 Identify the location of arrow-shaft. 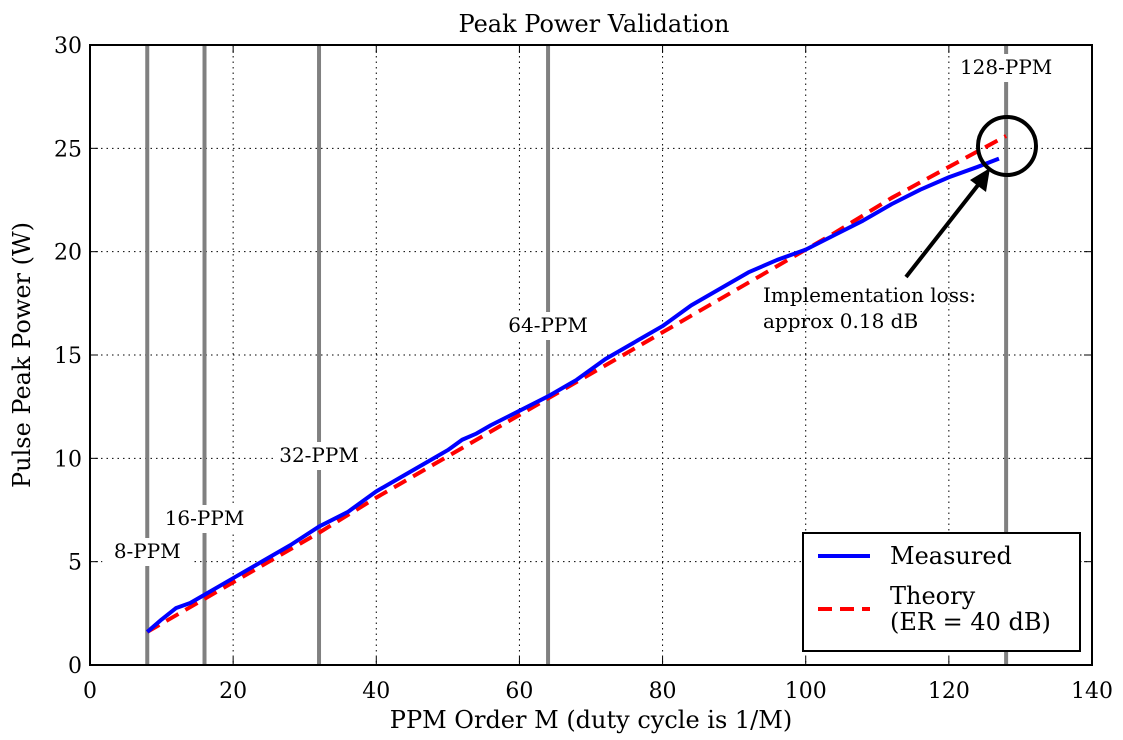
(944, 228).